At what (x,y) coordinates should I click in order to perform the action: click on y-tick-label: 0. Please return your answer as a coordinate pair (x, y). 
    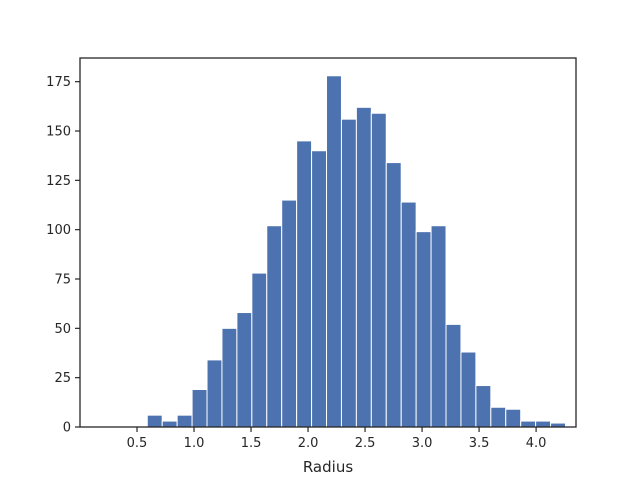
    Looking at the image, I should click on (67, 428).